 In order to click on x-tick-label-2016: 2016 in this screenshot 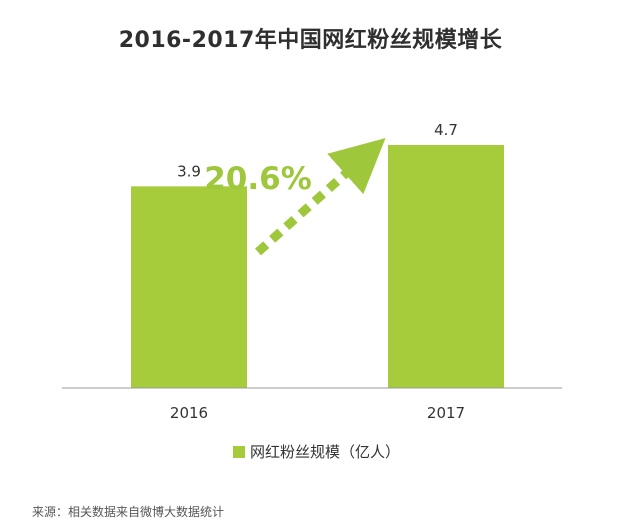, I will do `click(189, 413)`.